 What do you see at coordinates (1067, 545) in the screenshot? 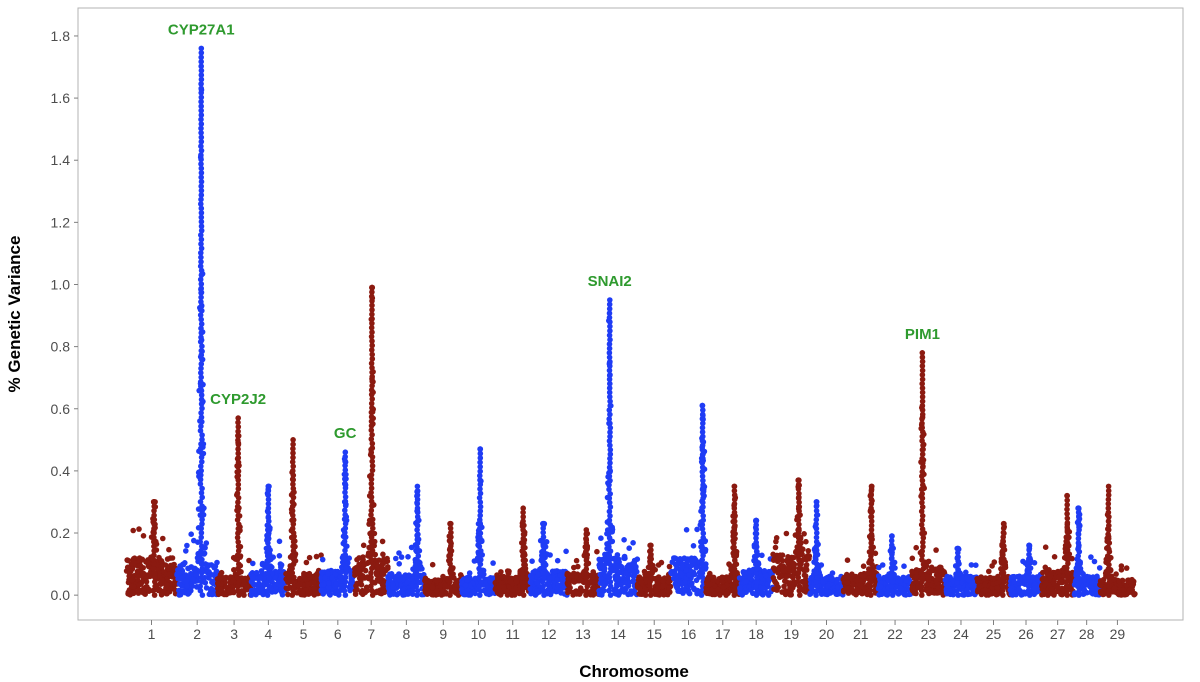
I see `chromosome-27-peak` at bounding box center [1067, 545].